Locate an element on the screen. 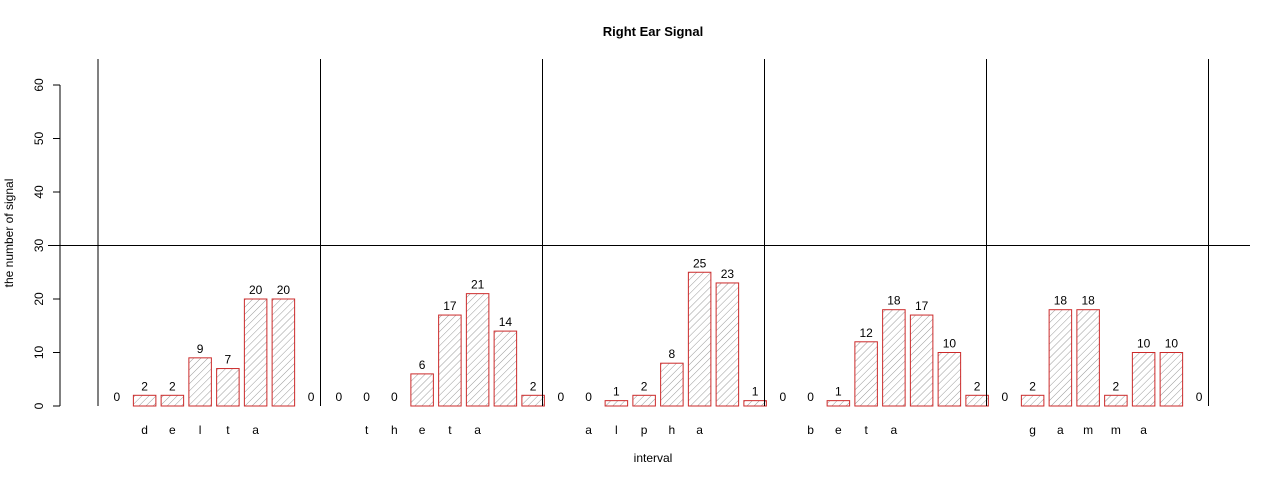 The image size is (1280, 485). y-tick-label: 40 is located at coordinates (39, 192).